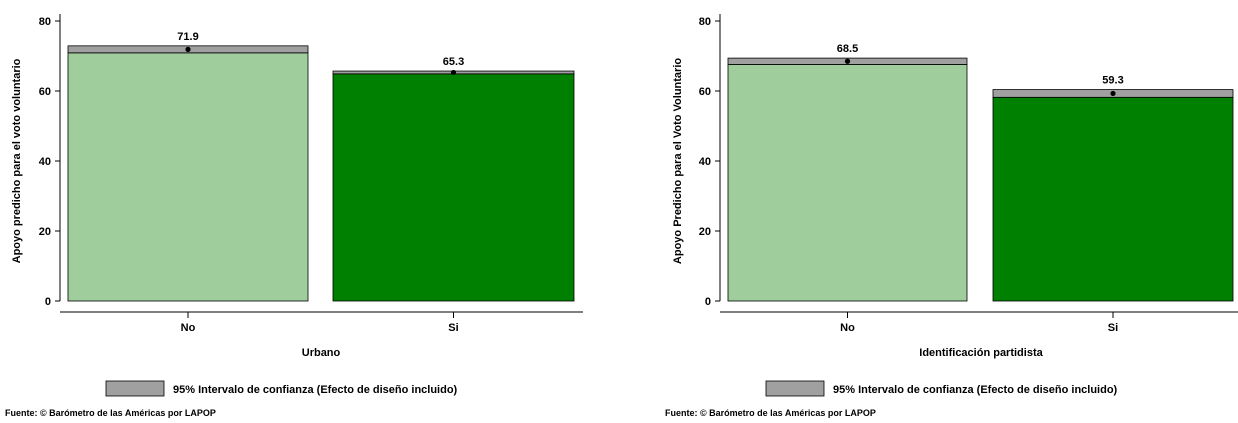 The width and height of the screenshot is (1238, 423). What do you see at coordinates (187, 37) in the screenshot?
I see `data-label: 71.9` at bounding box center [187, 37].